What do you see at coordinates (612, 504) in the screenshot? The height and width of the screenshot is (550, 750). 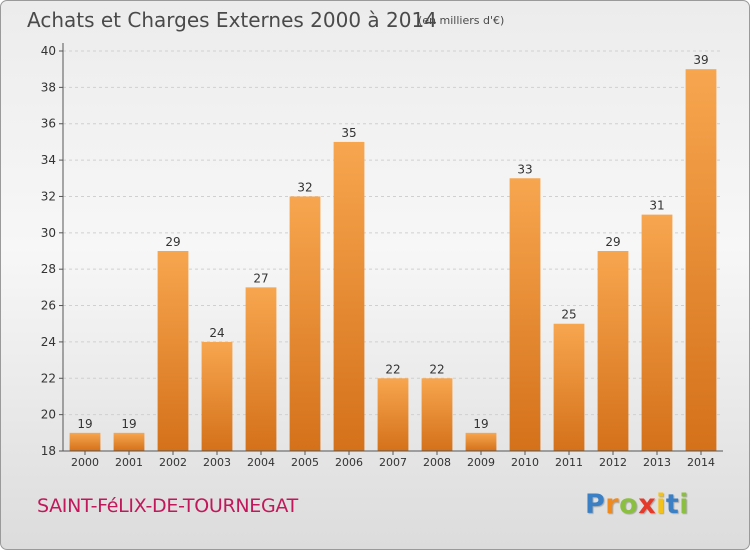 I see `logo-letter: r` at bounding box center [612, 504].